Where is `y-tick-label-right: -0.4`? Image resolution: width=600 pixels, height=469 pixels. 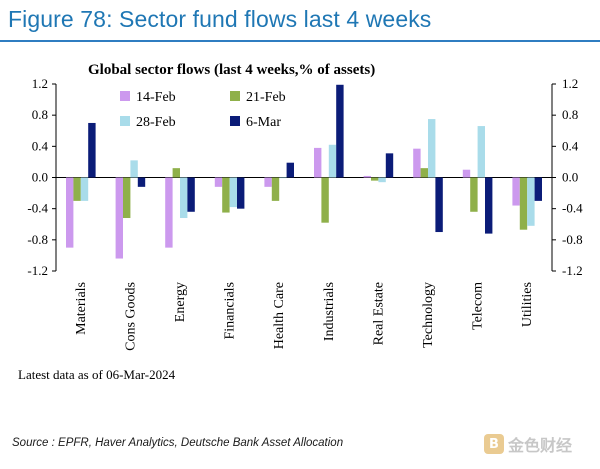 y-tick-label-right: -0.4 is located at coordinates (572, 208).